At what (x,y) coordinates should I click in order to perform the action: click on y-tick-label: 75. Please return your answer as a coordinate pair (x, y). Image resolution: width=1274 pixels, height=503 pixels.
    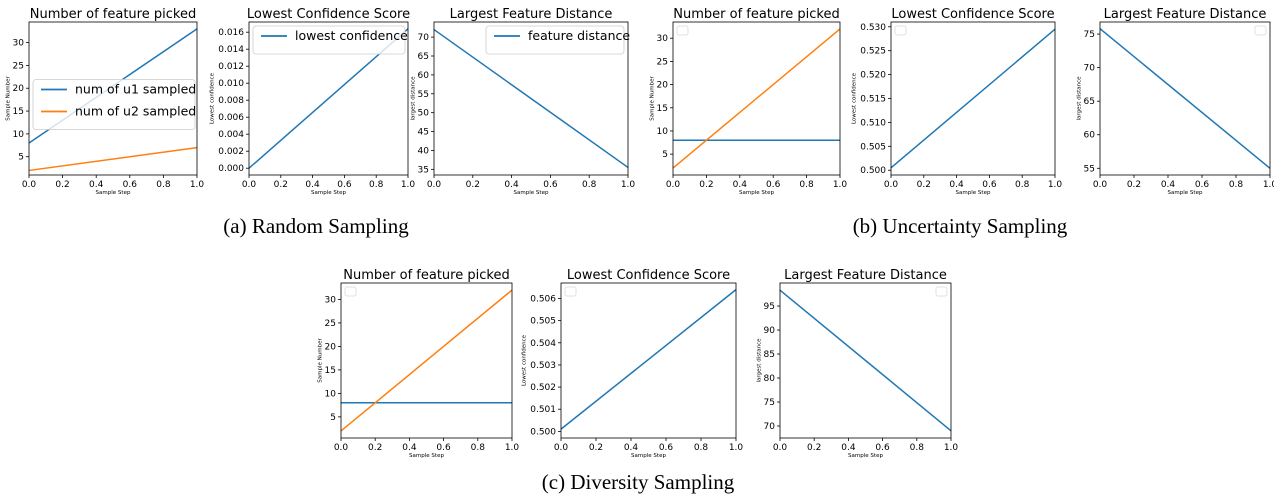
    Looking at the image, I should click on (769, 403).